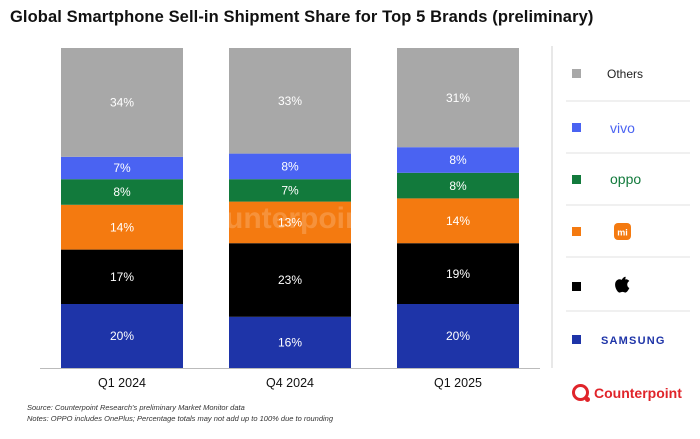 The width and height of the screenshot is (700, 439). I want to click on legend-item-xiaomi: mi, so click(601, 231).